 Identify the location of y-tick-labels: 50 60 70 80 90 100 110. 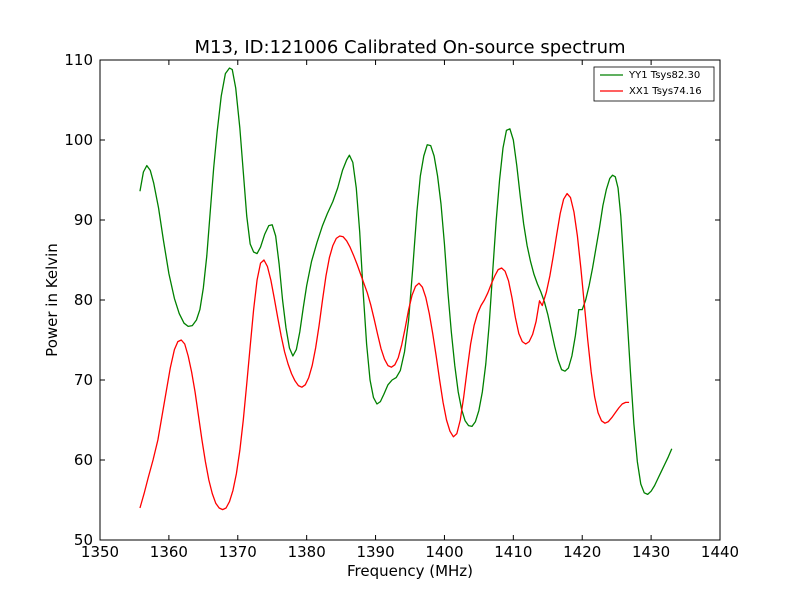
(78, 300).